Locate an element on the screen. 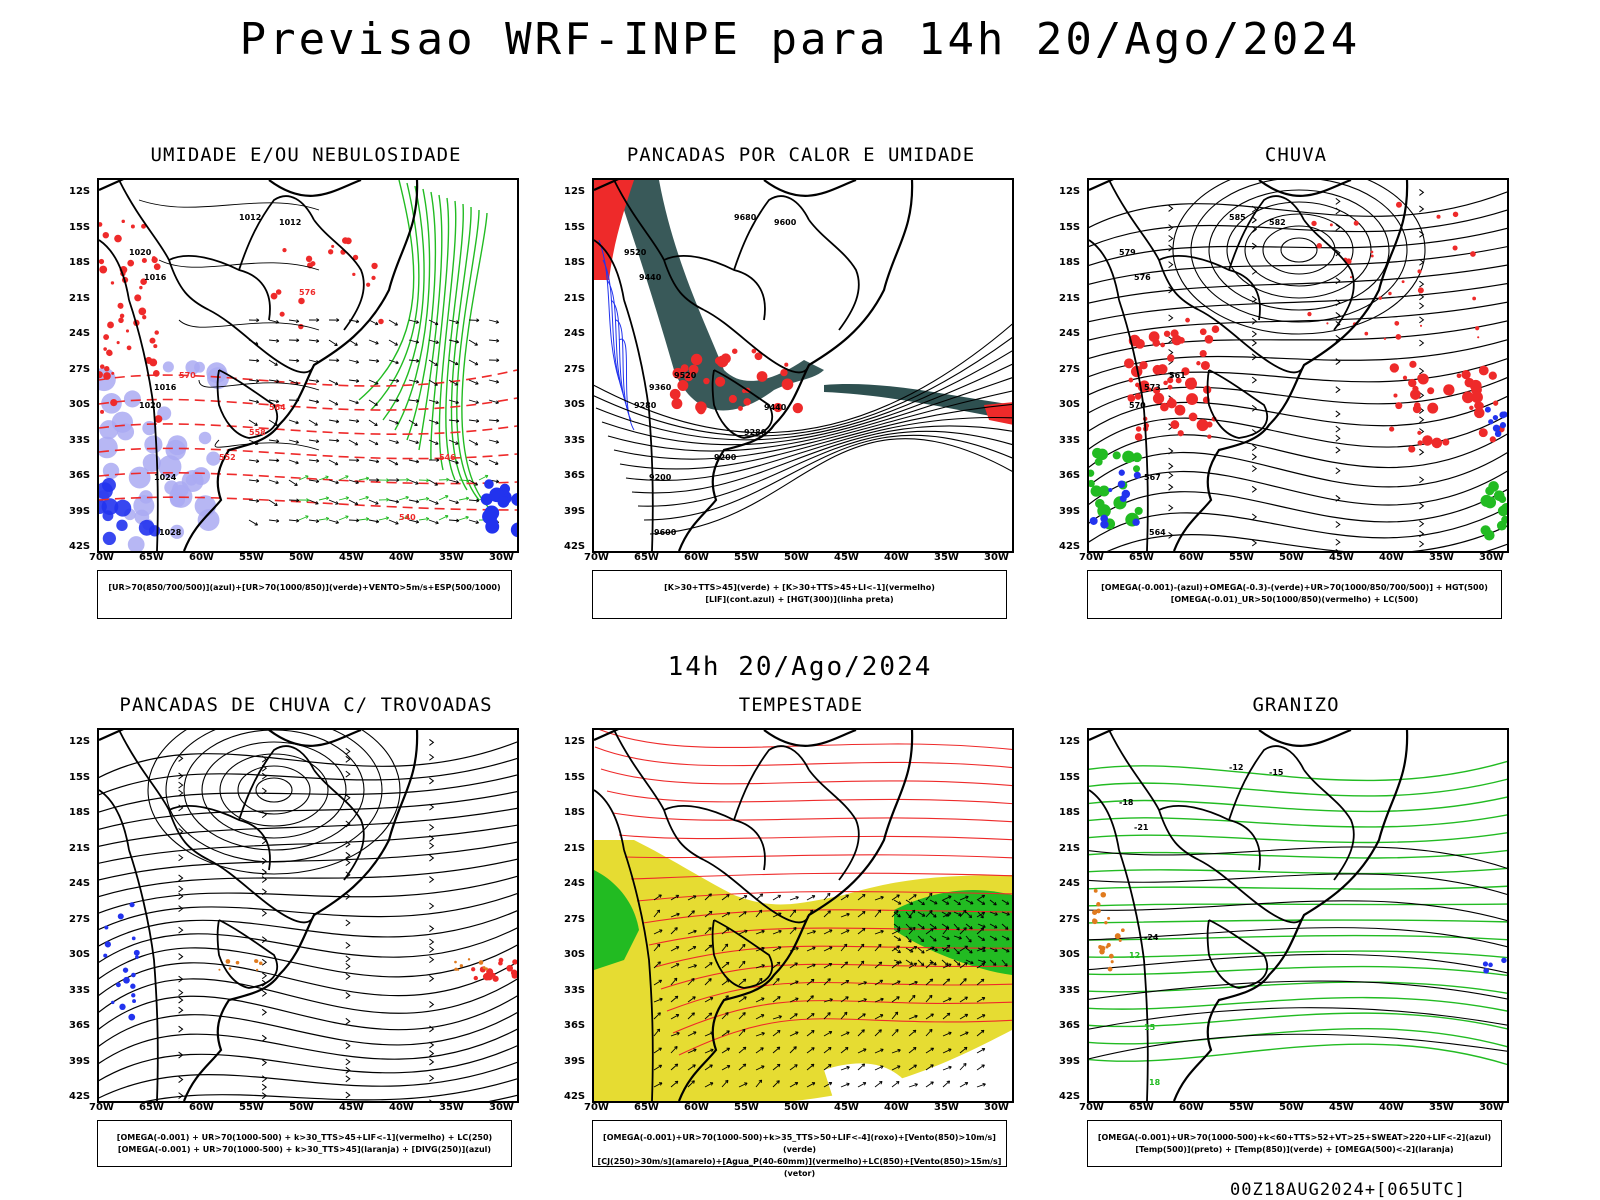 This screenshot has height=1200, width=1600. contour-label: -15 is located at coordinates (1276, 772).